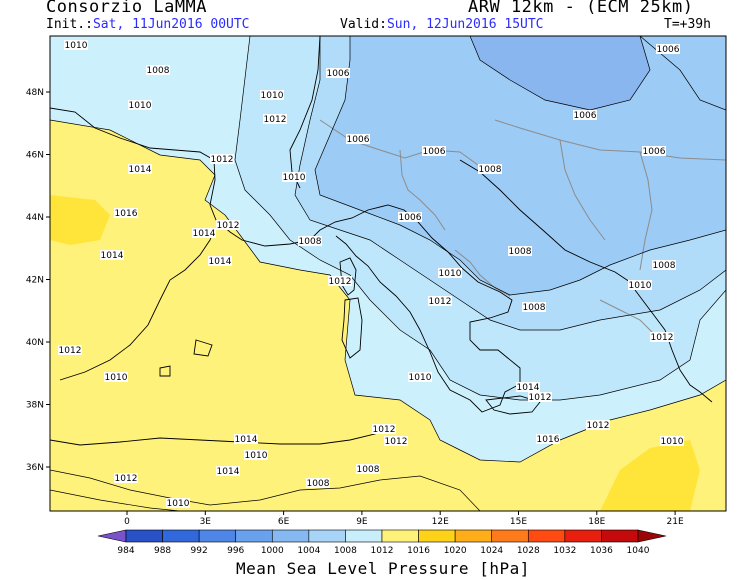  What do you see at coordinates (162, 551) in the screenshot?
I see `colorbar-tick-label: 988` at bounding box center [162, 551].